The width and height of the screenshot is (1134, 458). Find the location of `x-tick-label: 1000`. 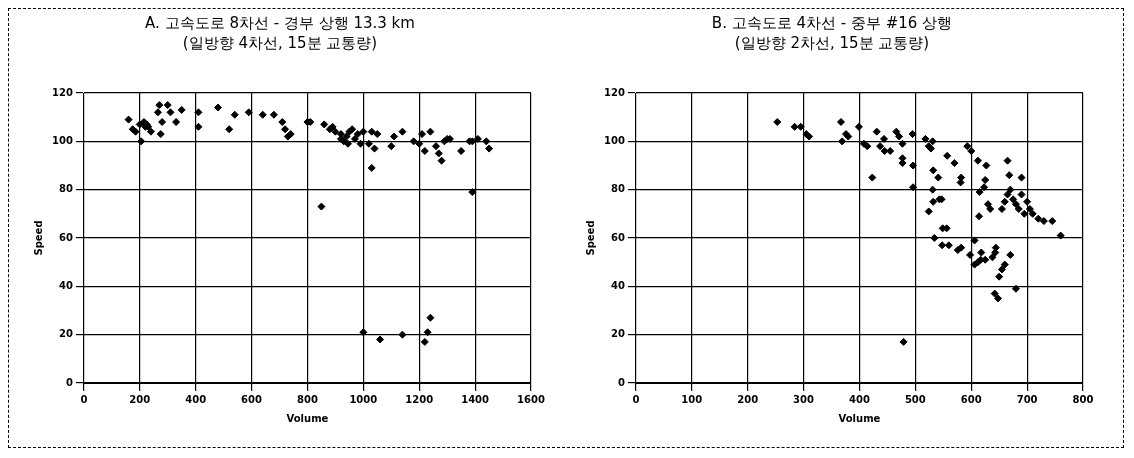

x-tick-label: 1000 is located at coordinates (363, 399).